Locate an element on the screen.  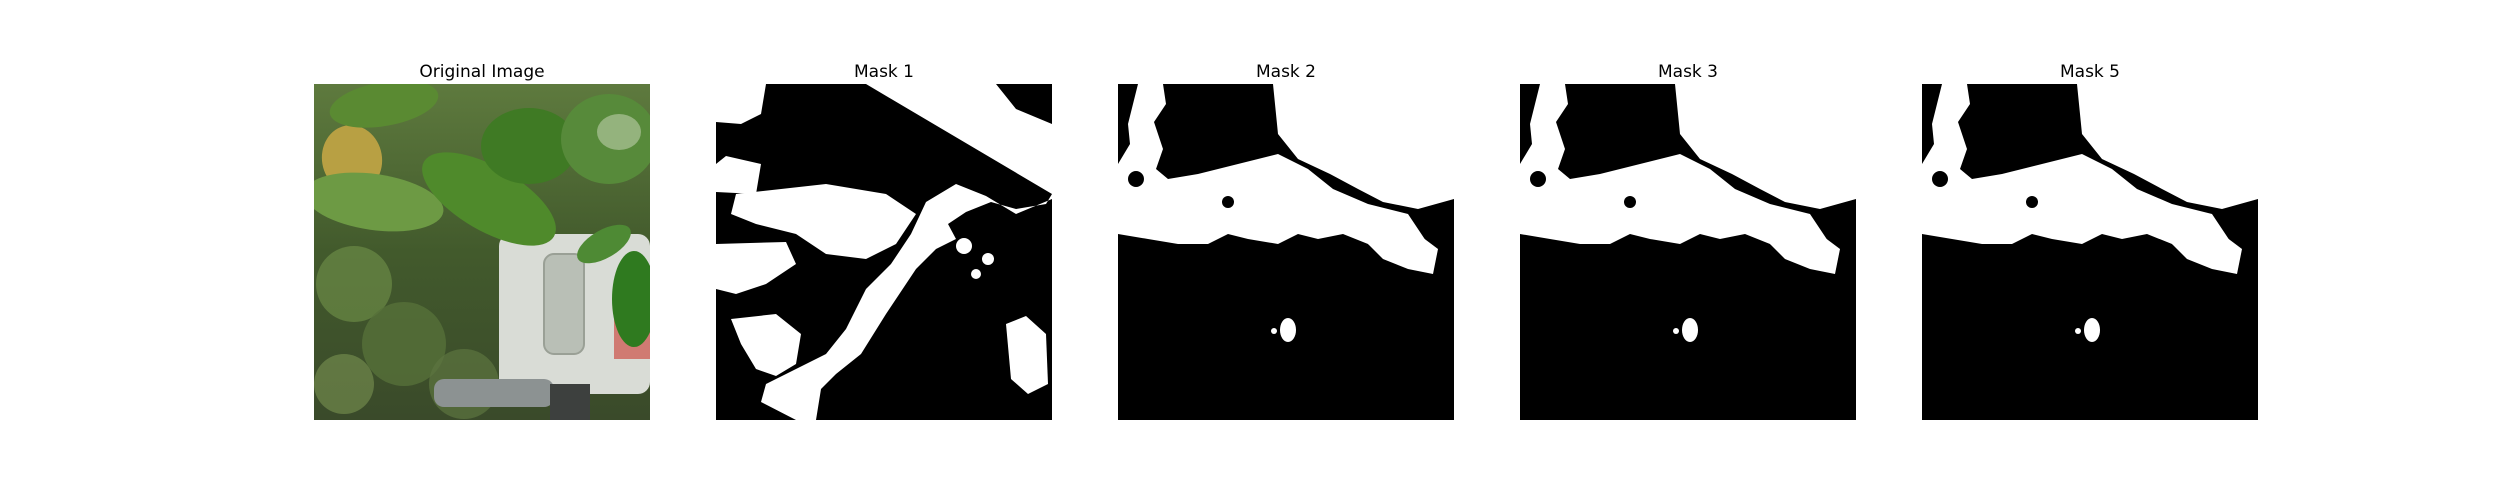
panel-title: Mask 5 is located at coordinates (2089, 72).